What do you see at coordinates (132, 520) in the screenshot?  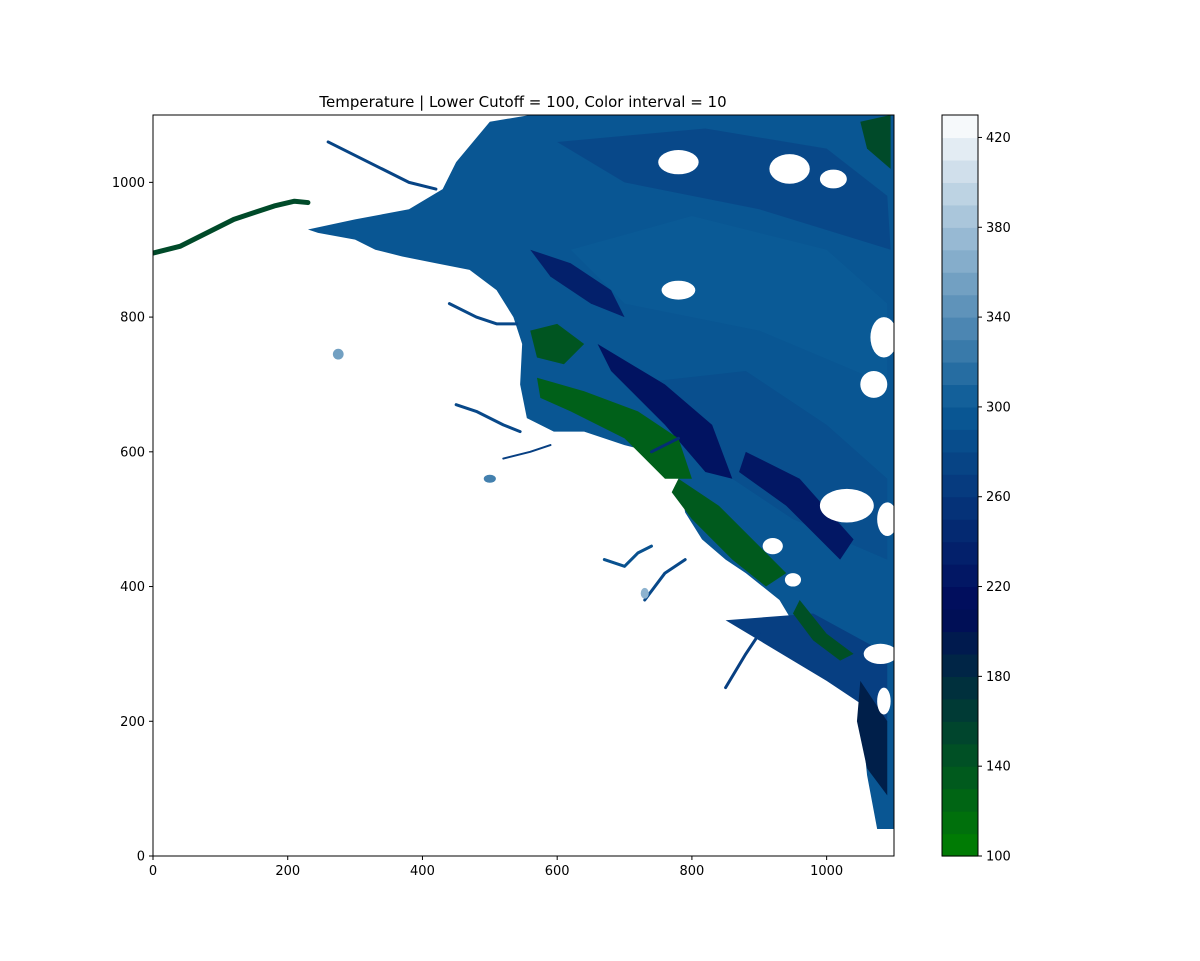 I see `y-axis: 0 200 400 600 800 1000` at bounding box center [132, 520].